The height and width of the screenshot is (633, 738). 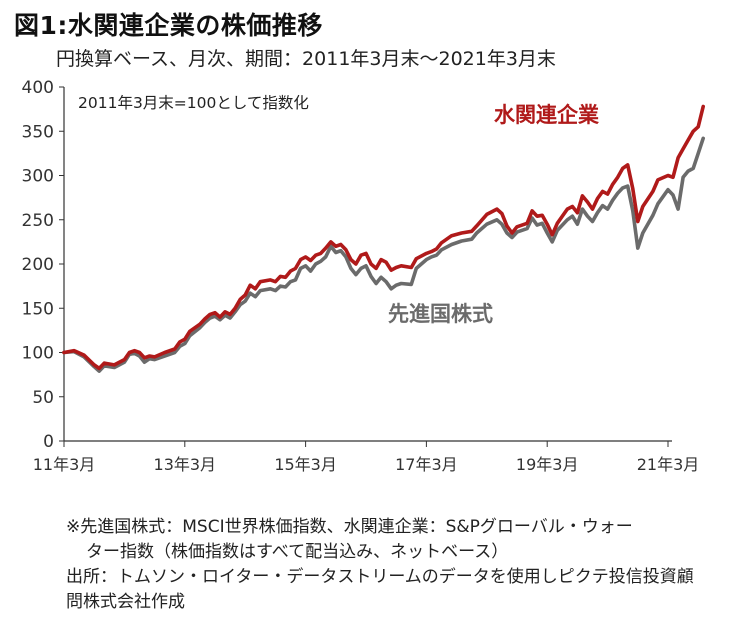 What do you see at coordinates (125, 602) in the screenshot?
I see `note-line-4: 問株式会社作成` at bounding box center [125, 602].